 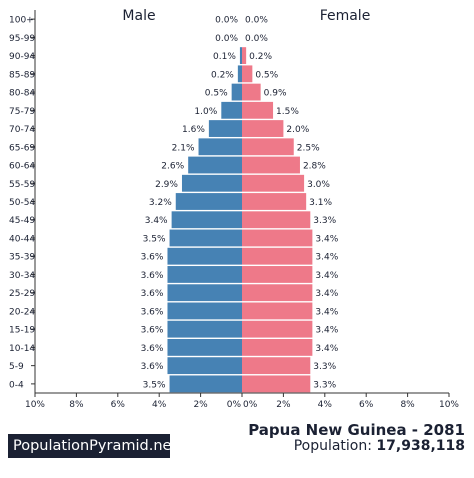 I want to click on male-value-label: 0.2%, so click(x=222, y=75).